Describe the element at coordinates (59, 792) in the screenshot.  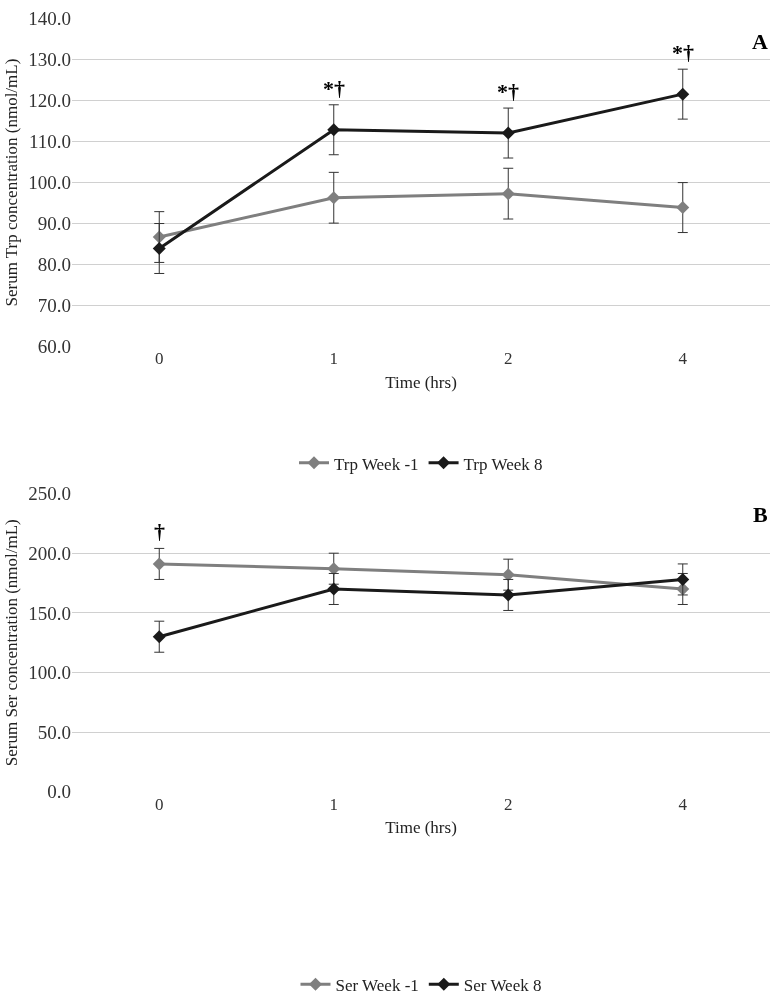
I see `y-tick-label: 0.0` at that location.